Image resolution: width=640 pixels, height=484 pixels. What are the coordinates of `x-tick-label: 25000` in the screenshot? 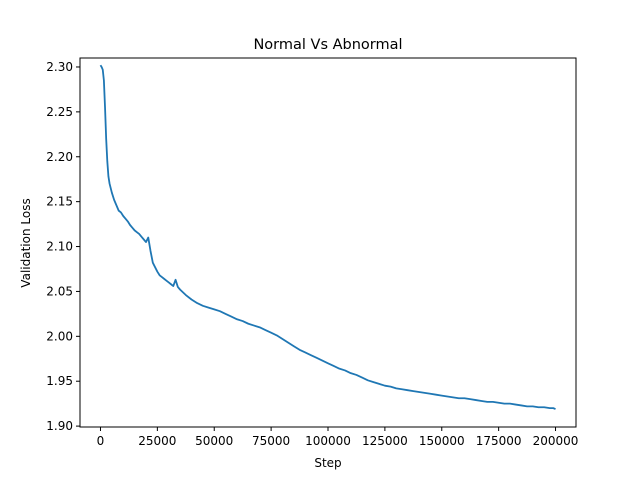 It's located at (157, 441).